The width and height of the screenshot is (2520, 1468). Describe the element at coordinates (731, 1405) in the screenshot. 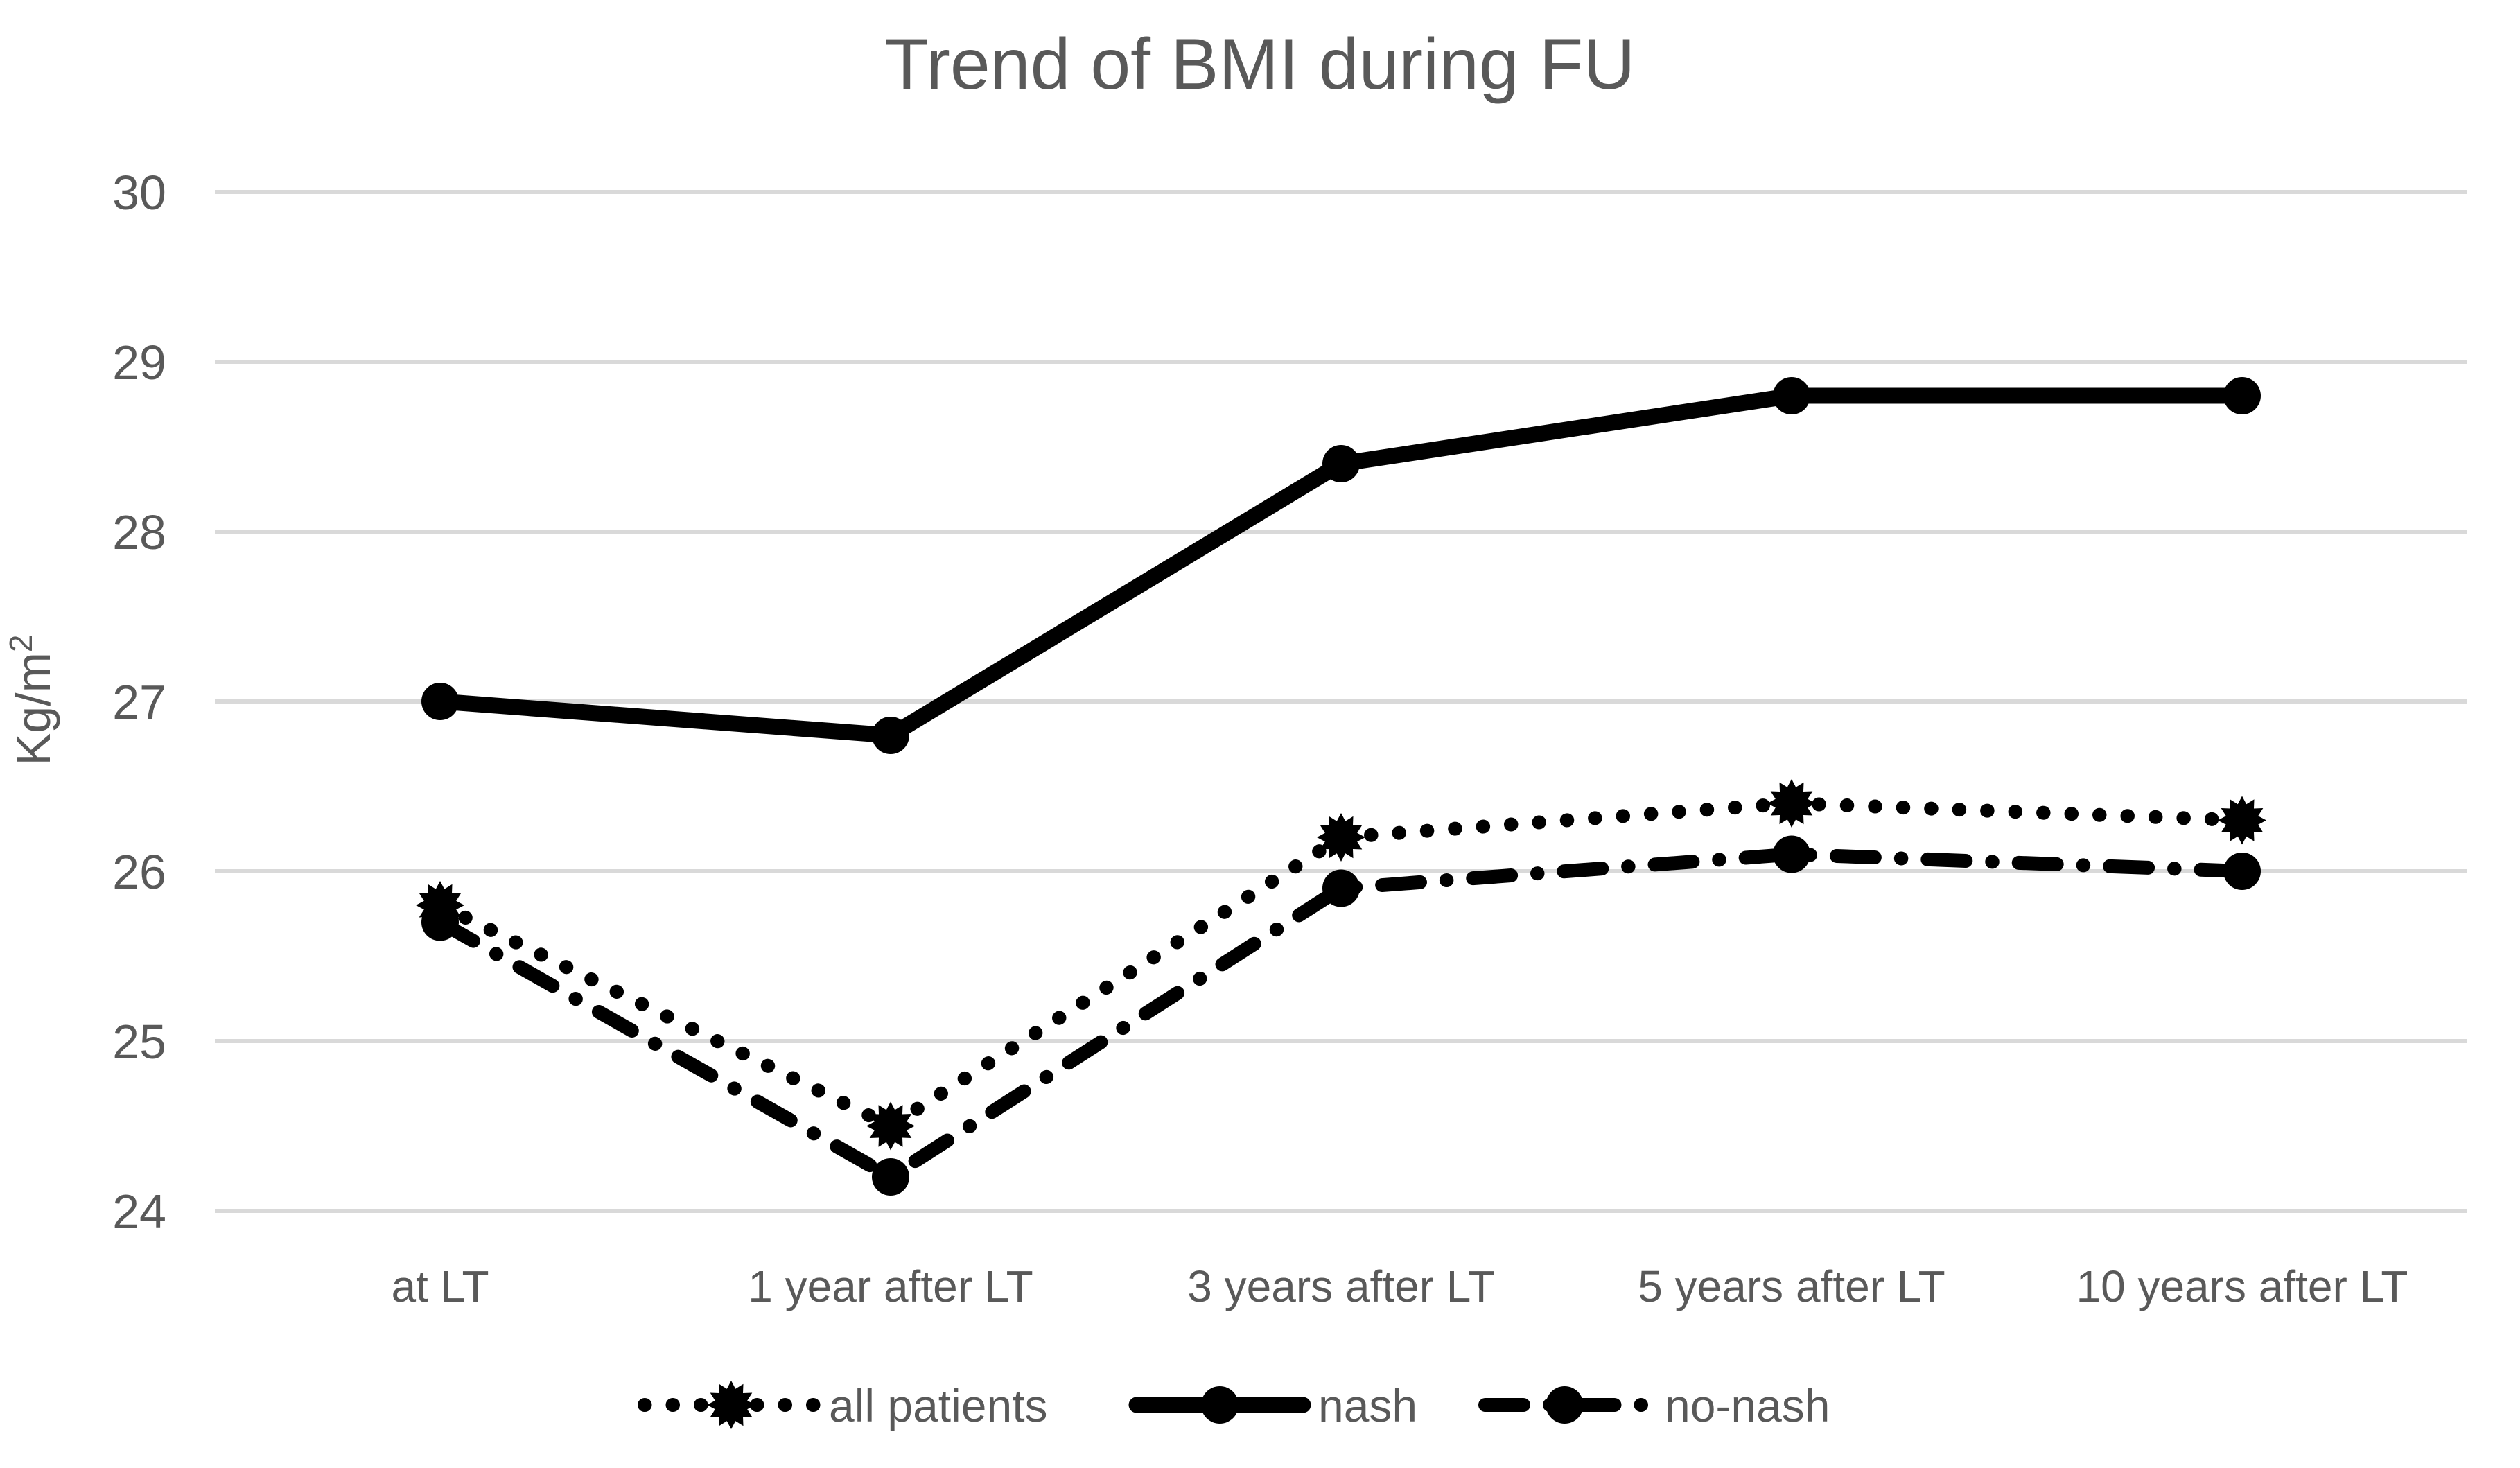

I see `legend-swatch-marker-all-patients` at that location.